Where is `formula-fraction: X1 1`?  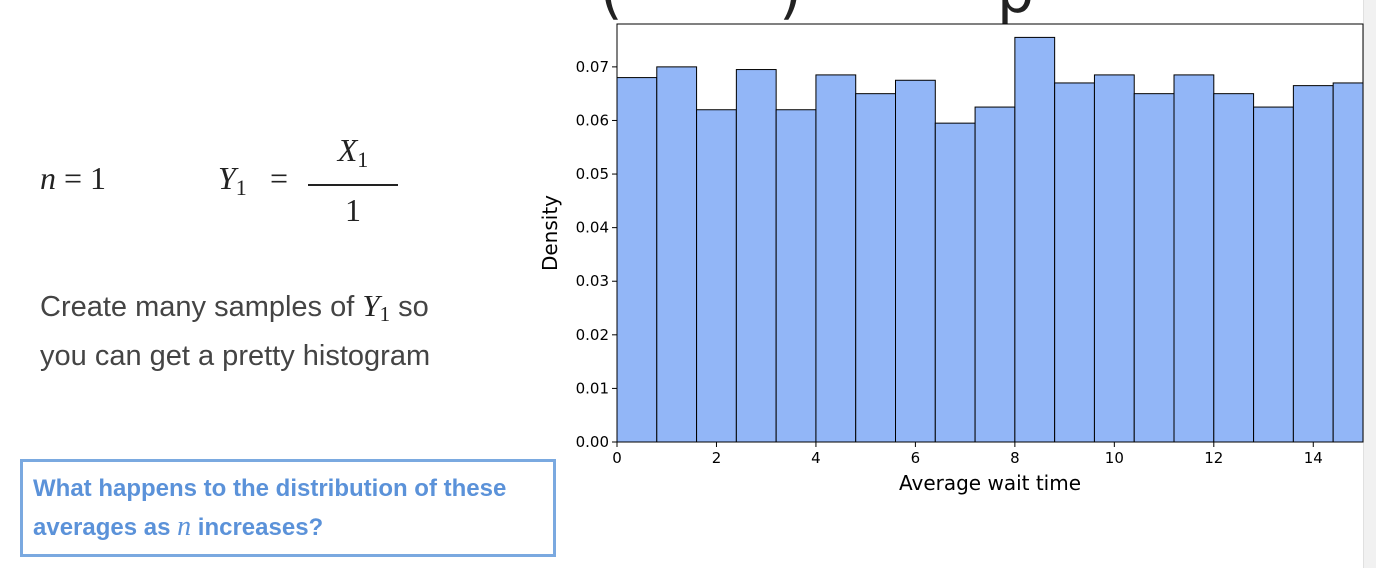 formula-fraction: X1 1 is located at coordinates (353, 180).